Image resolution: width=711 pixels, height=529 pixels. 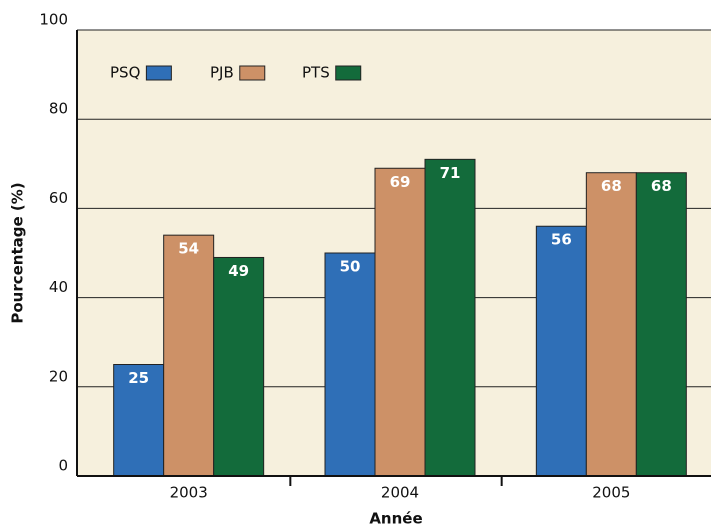 I want to click on value-label: 54, so click(x=188, y=249).